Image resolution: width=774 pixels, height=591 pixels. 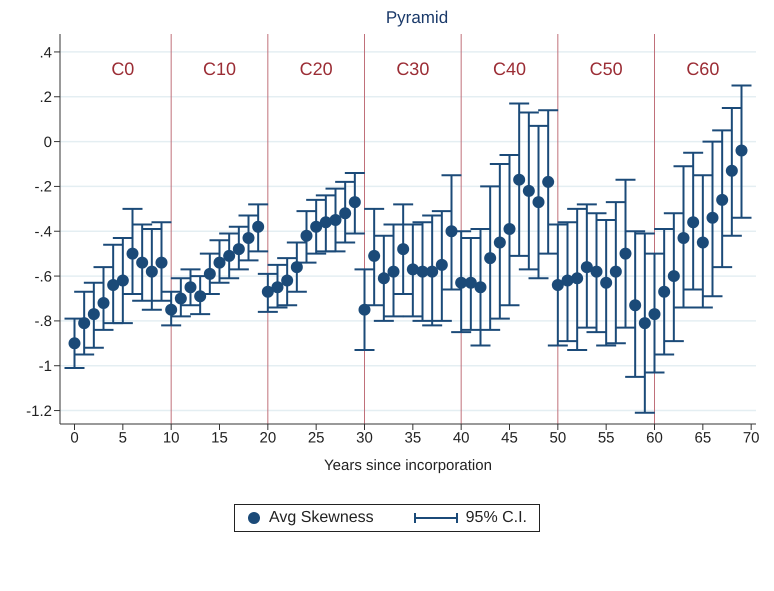 What do you see at coordinates (74, 438) in the screenshot?
I see `x-tick-label: 0` at bounding box center [74, 438].